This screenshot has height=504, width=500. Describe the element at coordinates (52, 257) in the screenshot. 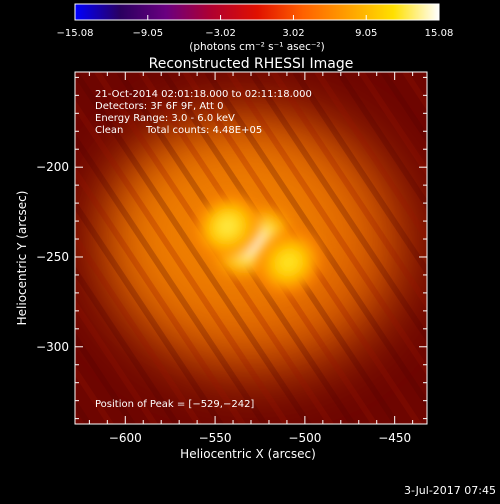

I see `y-tick-label: −250` at that location.